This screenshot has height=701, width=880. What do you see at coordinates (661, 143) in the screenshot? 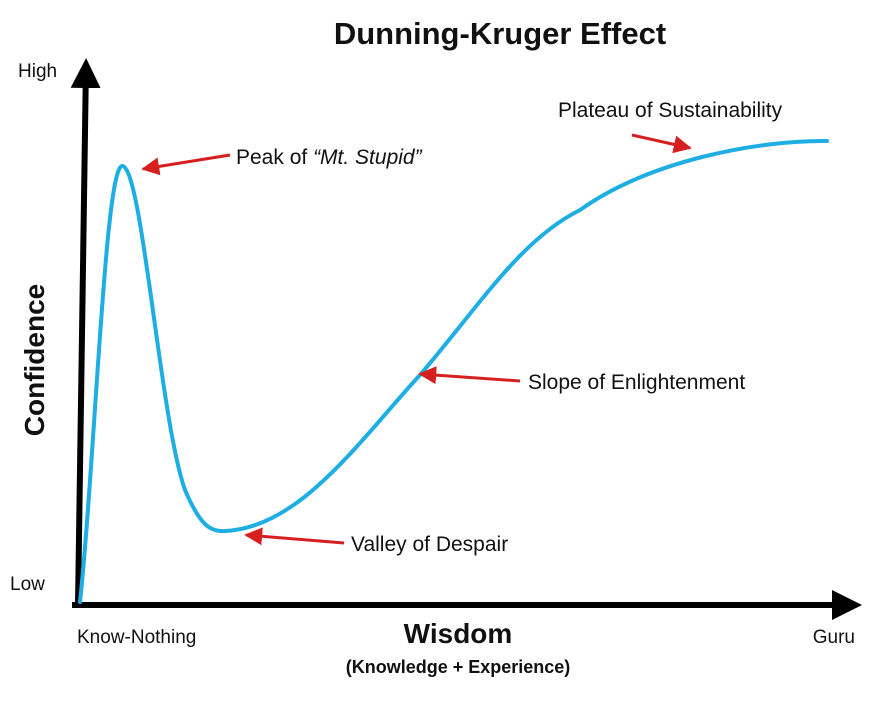
I see `plateau-arrow` at bounding box center [661, 143].